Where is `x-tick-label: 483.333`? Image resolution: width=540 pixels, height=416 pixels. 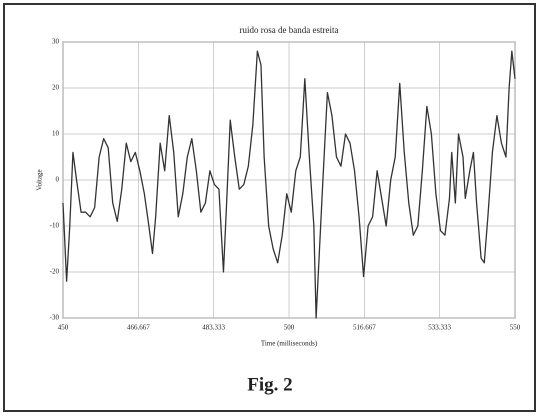
x-tick-label: 483.333 is located at coordinates (213, 328).